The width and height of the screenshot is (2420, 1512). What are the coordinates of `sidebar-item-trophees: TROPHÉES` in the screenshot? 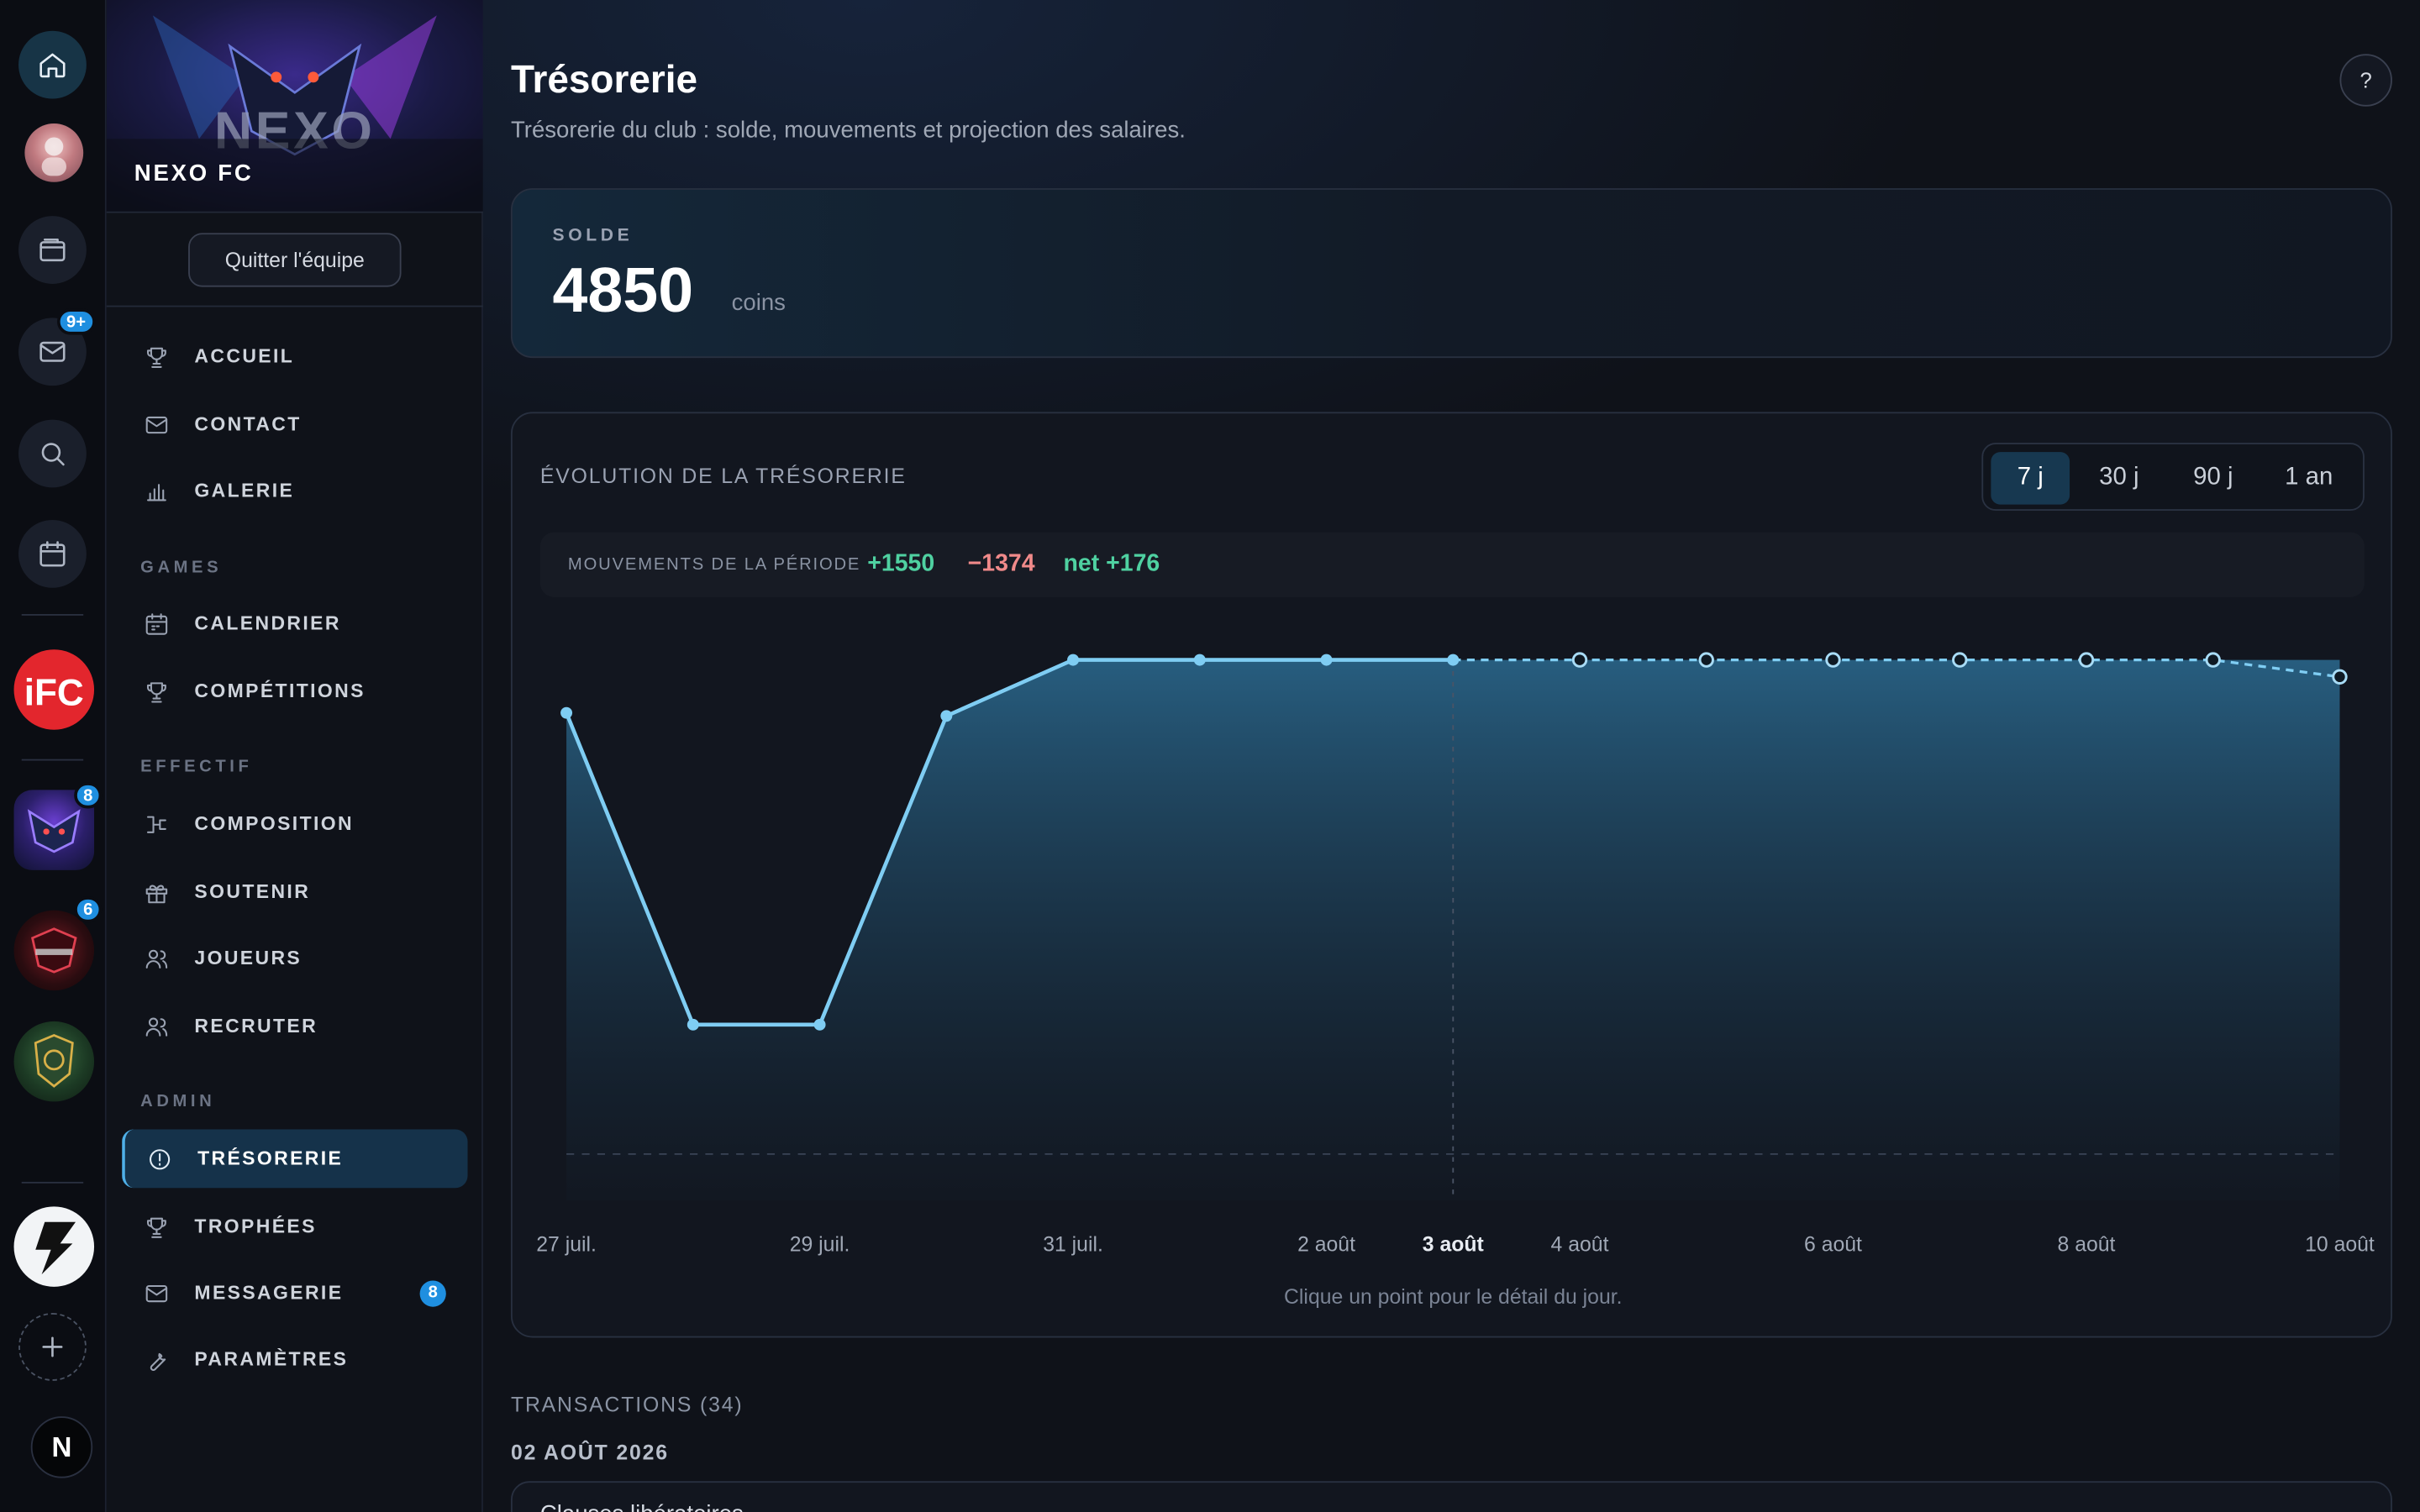 It's located at (294, 1226).